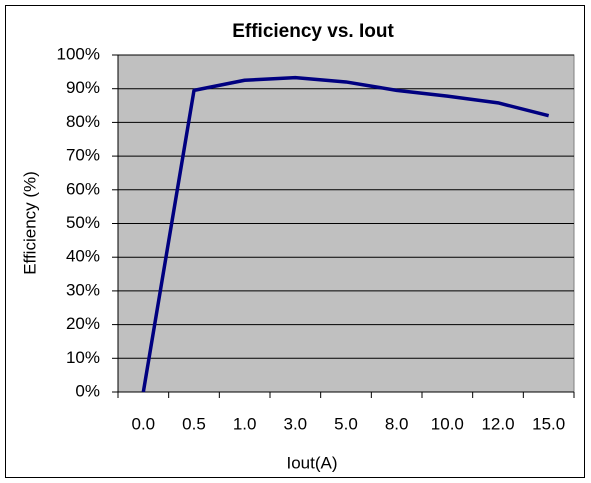 The height and width of the screenshot is (483, 591). Describe the element at coordinates (83, 155) in the screenshot. I see `y-tick-label: 70%` at that location.